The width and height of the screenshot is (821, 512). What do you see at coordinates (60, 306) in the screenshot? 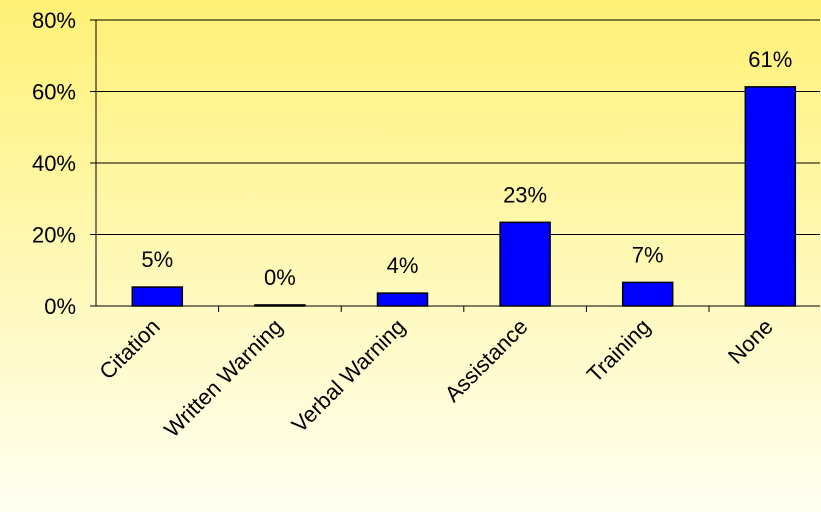
I see `y-tick-label: 0%` at bounding box center [60, 306].